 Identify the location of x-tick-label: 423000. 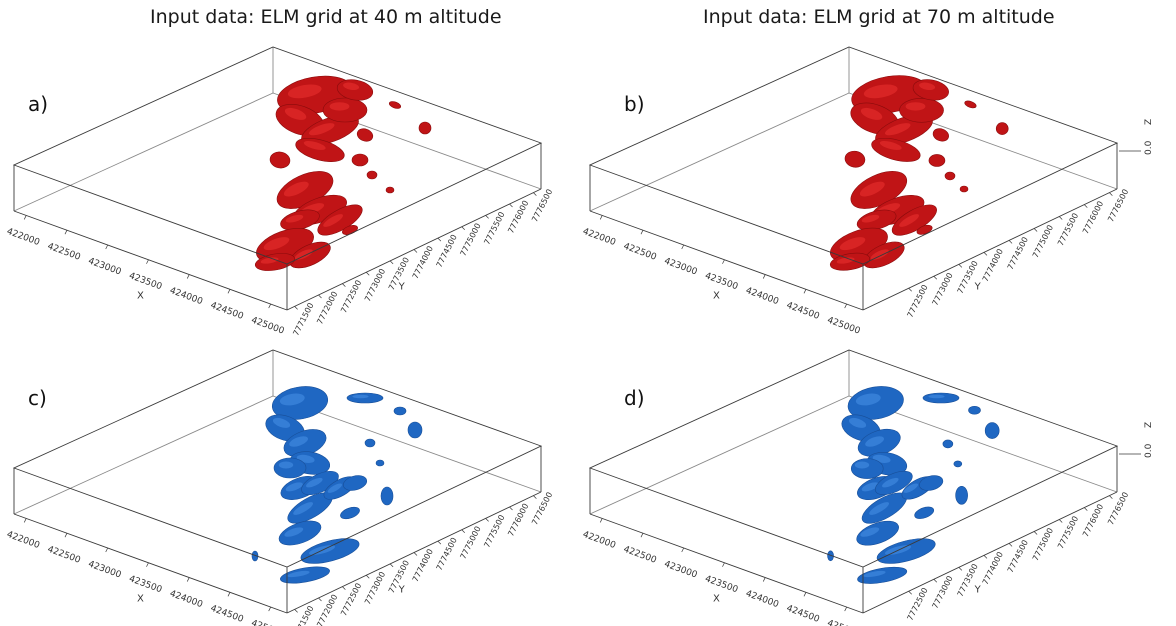
(105, 266).